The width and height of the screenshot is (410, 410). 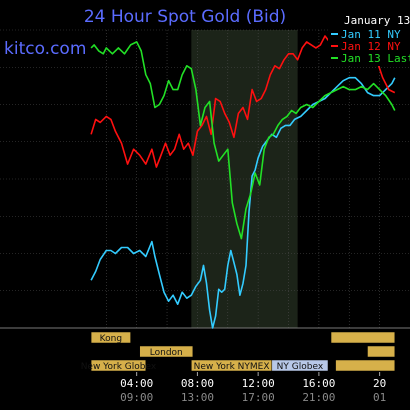 I want to click on session-label: London, so click(x=166, y=353).